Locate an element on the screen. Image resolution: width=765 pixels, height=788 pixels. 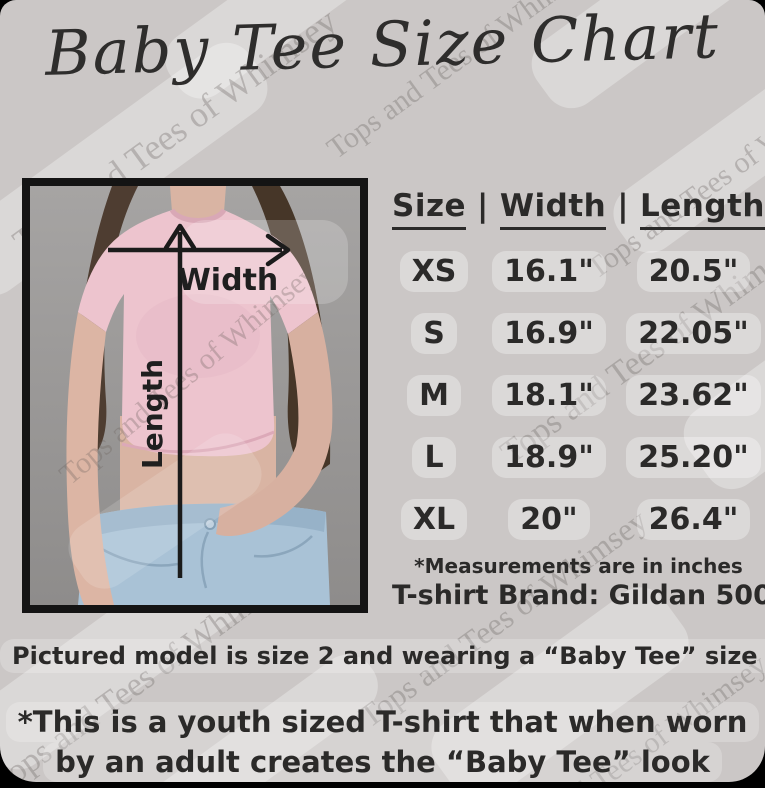
column-header-size: Size is located at coordinates (429, 209).